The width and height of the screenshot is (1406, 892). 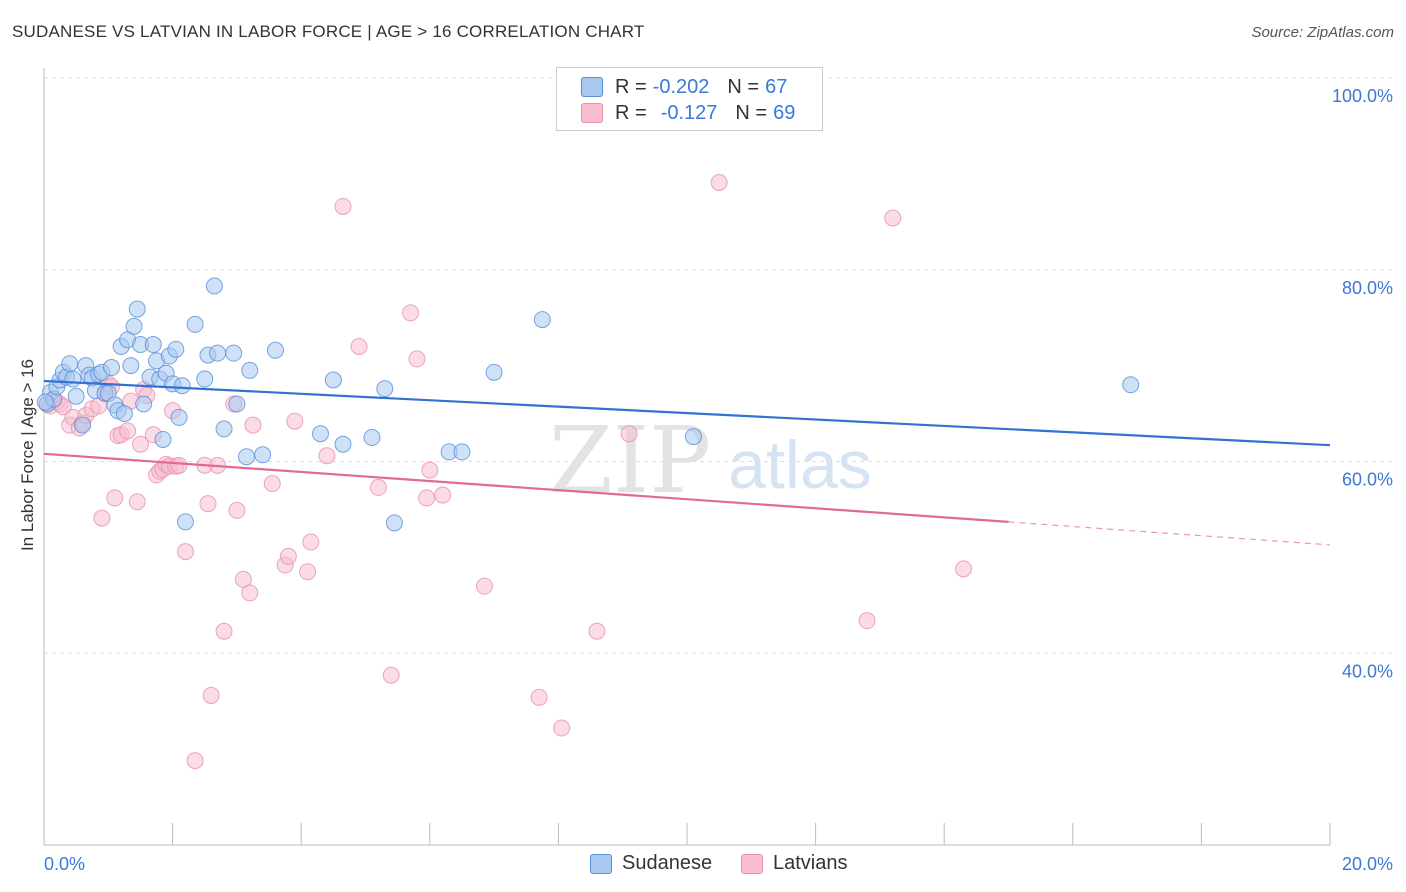 I want to click on y-tick-label: 60.0%, so click(x=1367, y=480).